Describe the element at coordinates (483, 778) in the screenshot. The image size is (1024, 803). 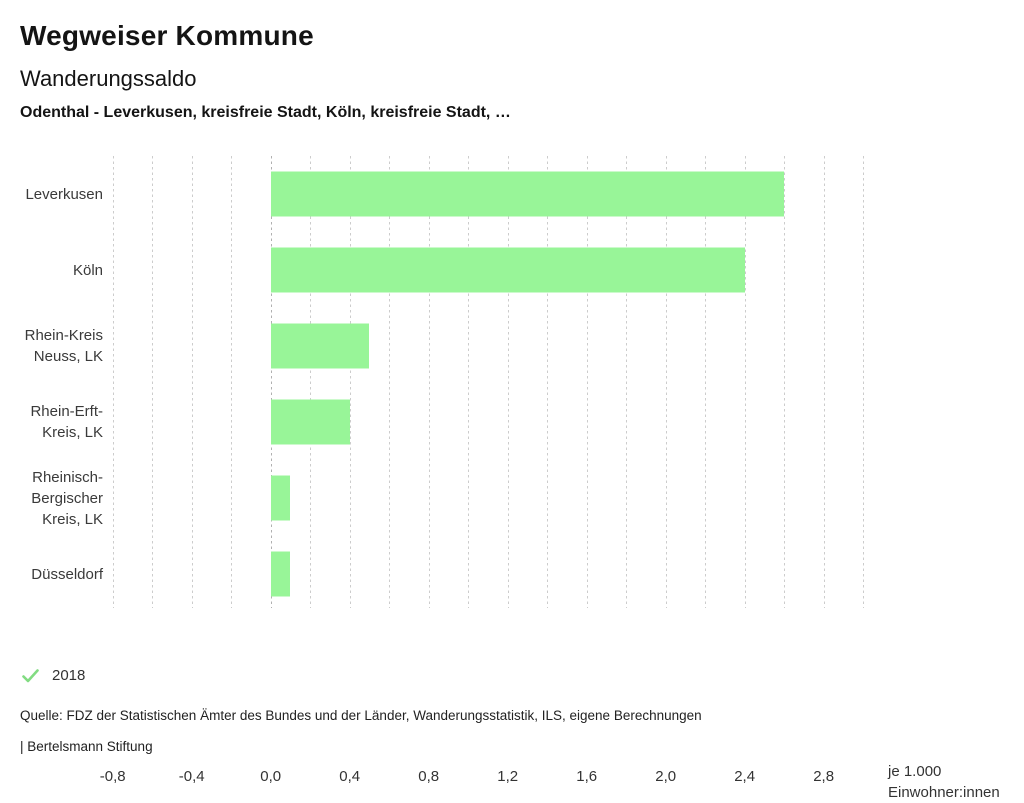
I see `x-axis-tick-labels: -0,8 -0,4 0,0 0,4 0,8 1,2 1,6 2,0 2,4 2,8` at that location.